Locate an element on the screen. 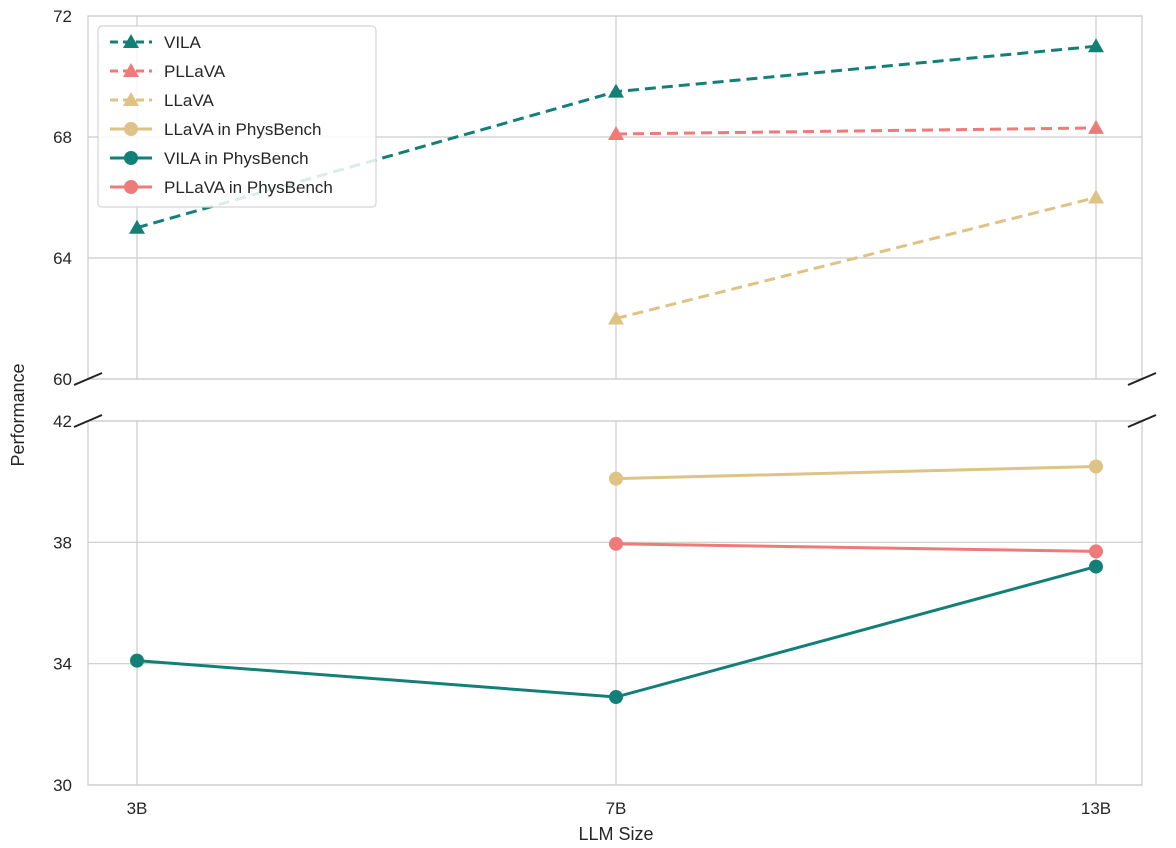  series-vila-in-physbench is located at coordinates (616, 632).